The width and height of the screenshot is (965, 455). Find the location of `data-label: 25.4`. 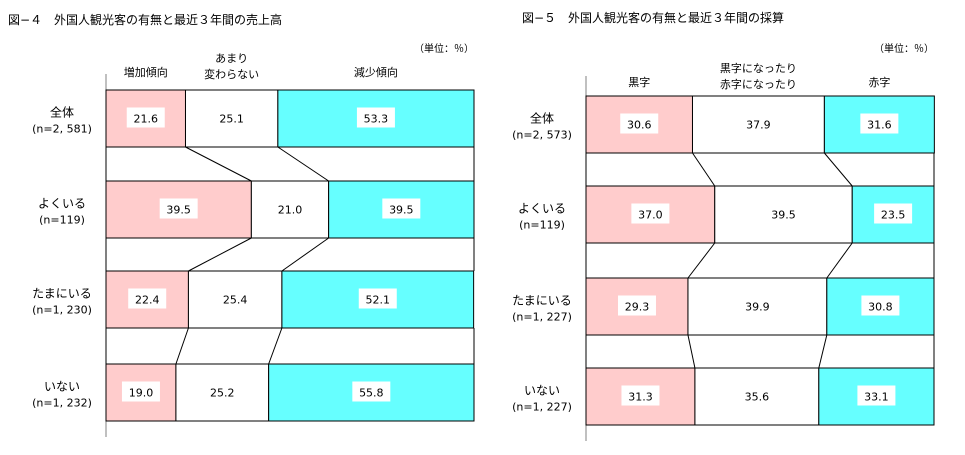

data-label: 25.4 is located at coordinates (235, 300).